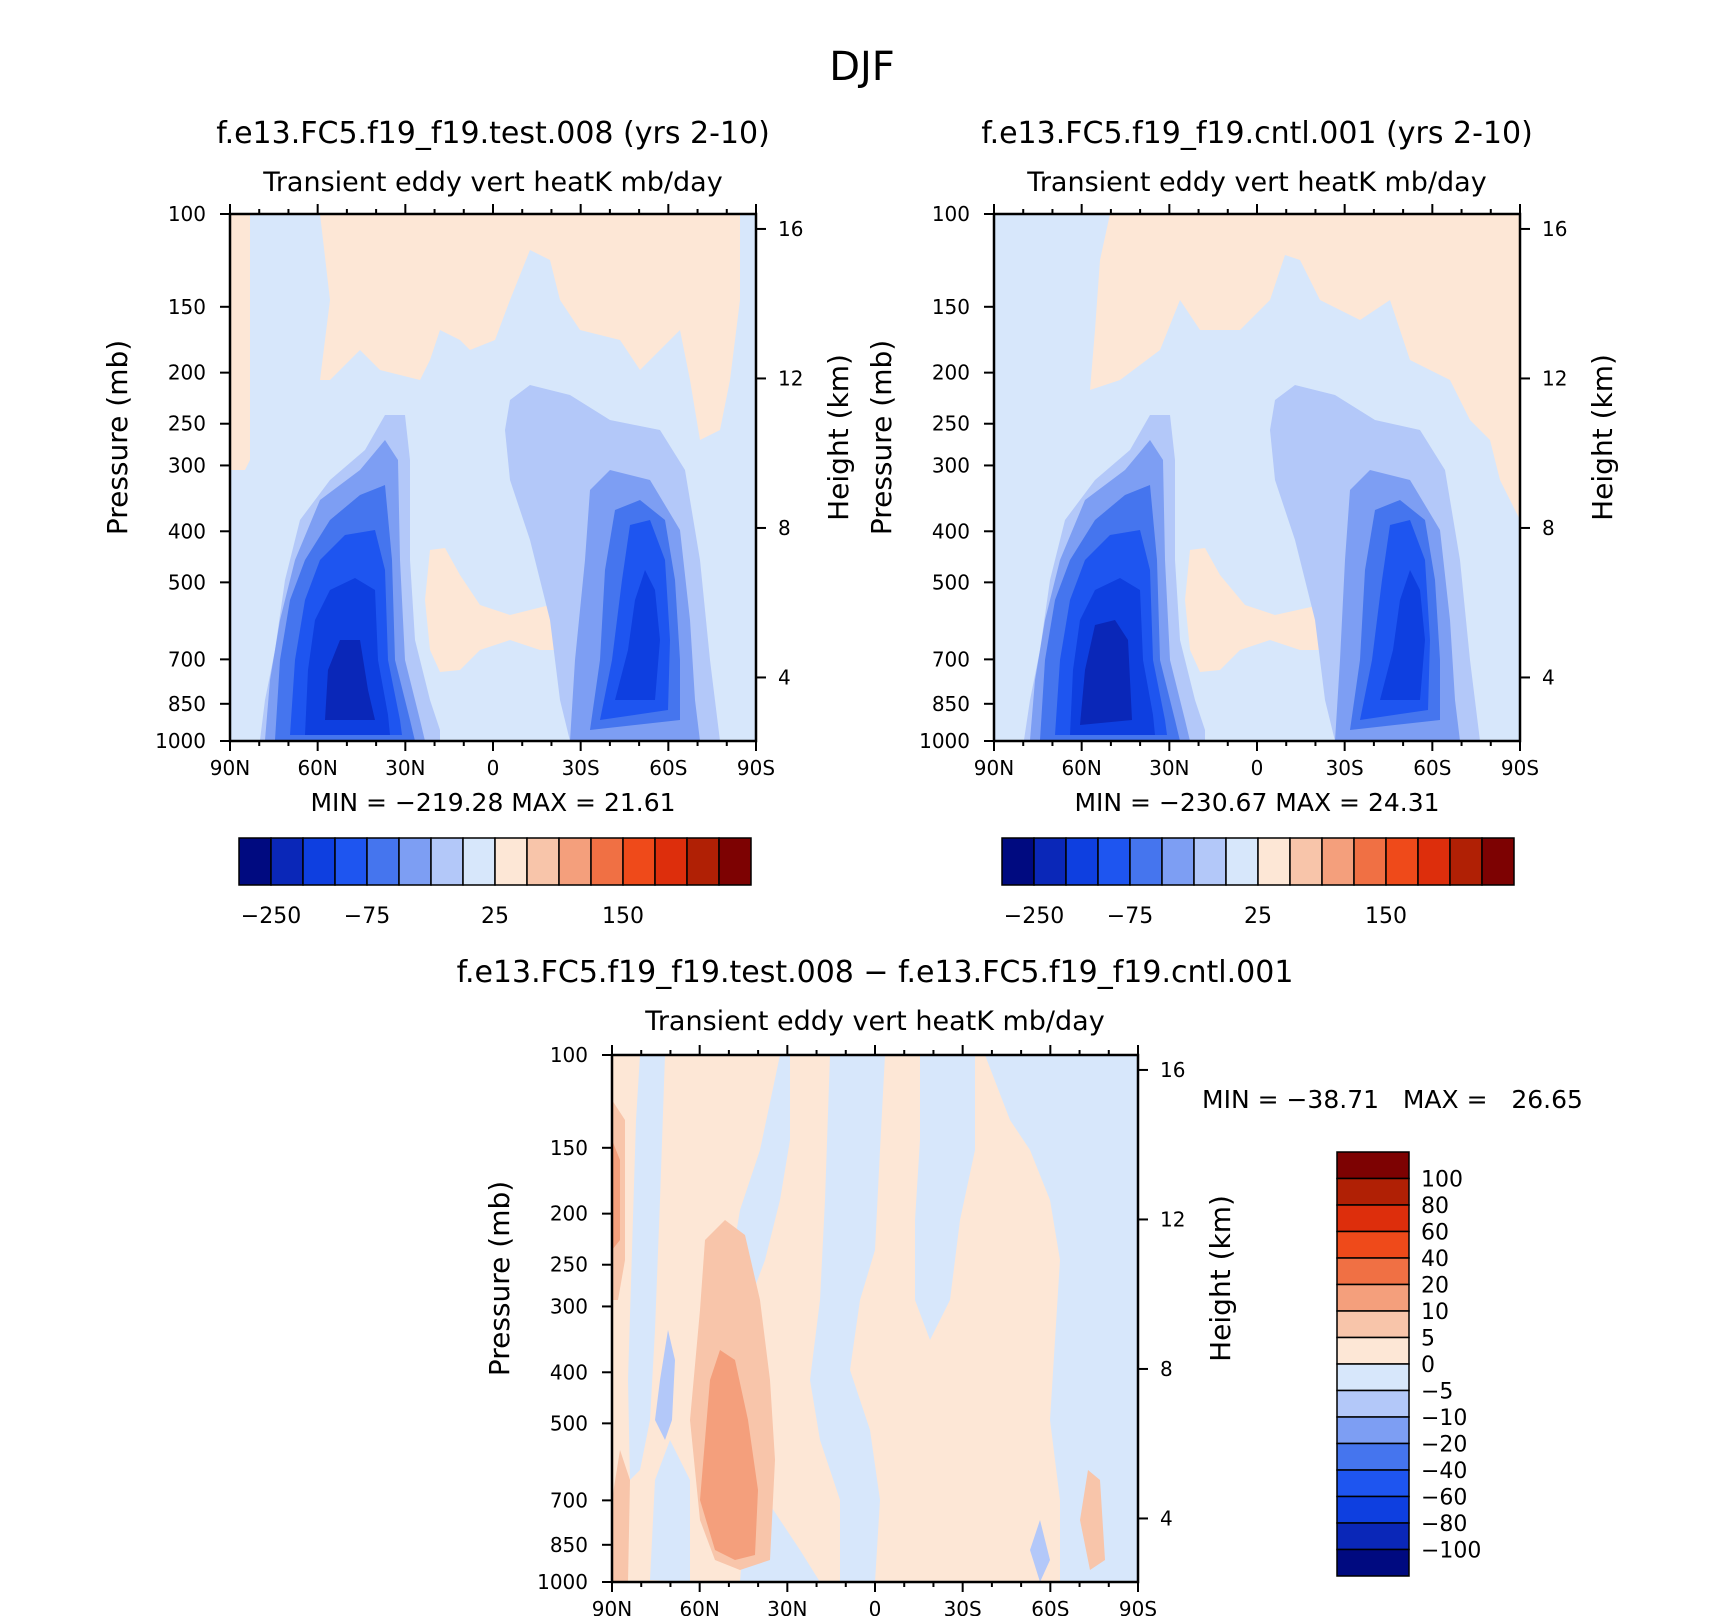 The width and height of the screenshot is (1710, 1616). Describe the element at coordinates (187, 424) in the screenshot. I see `y-tick-label: 250` at that location.